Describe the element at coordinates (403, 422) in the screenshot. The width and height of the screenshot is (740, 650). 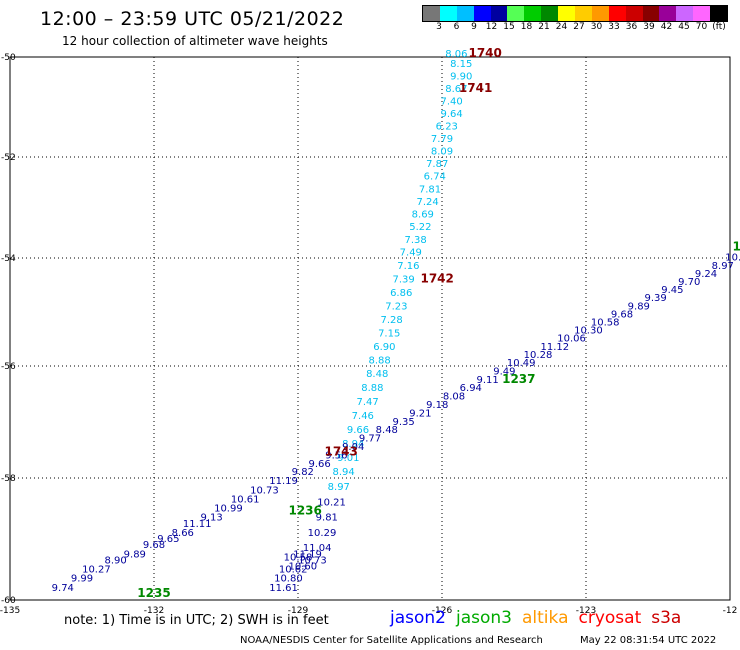
I see `swh-value: 9.35` at that location.